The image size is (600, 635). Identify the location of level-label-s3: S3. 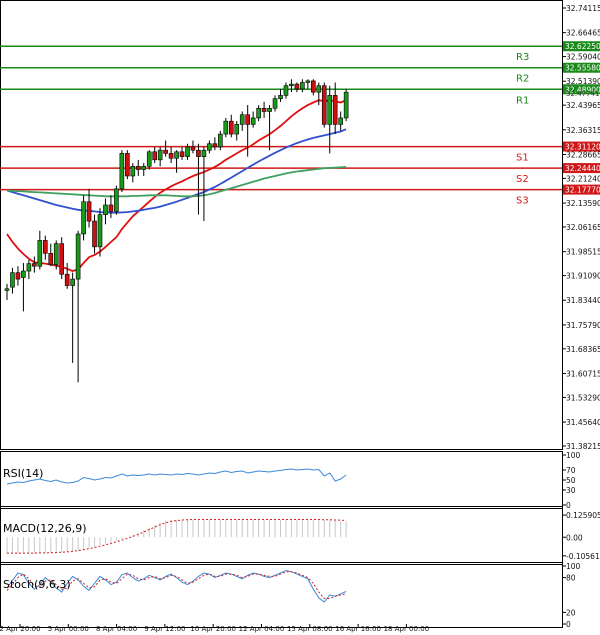
(522, 201).